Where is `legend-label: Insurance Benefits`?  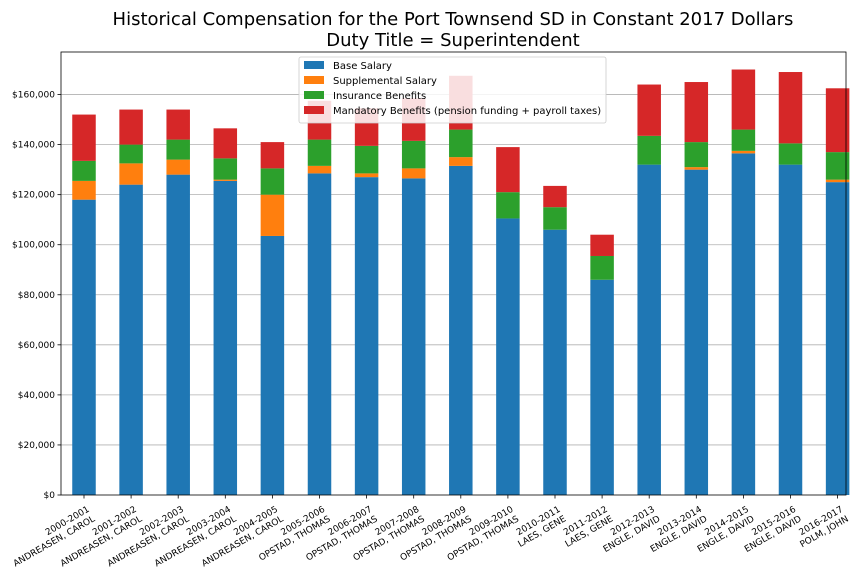
legend-label: Insurance Benefits is located at coordinates (379, 96).